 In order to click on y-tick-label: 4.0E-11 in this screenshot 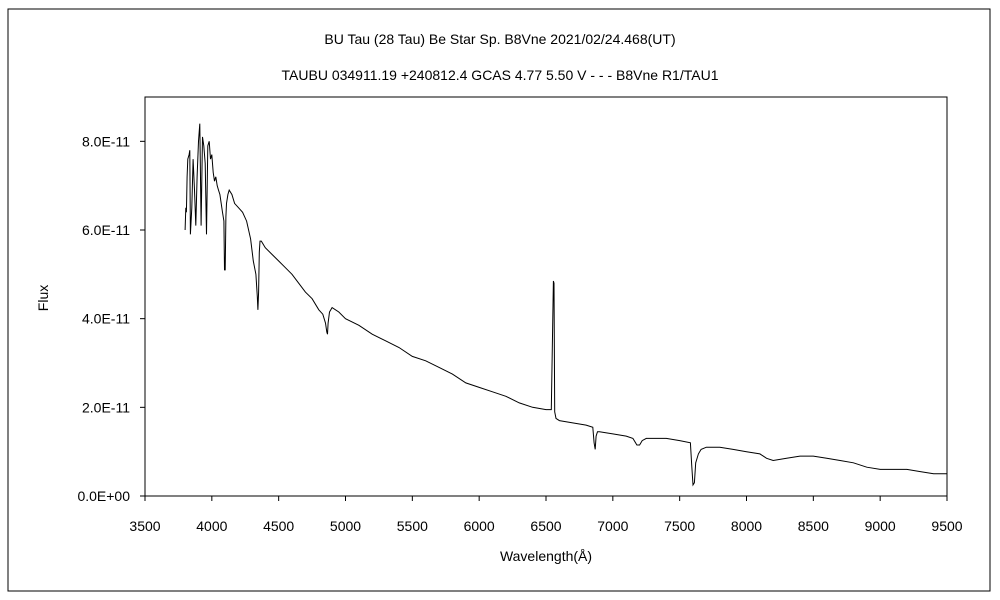, I will do `click(106, 319)`.